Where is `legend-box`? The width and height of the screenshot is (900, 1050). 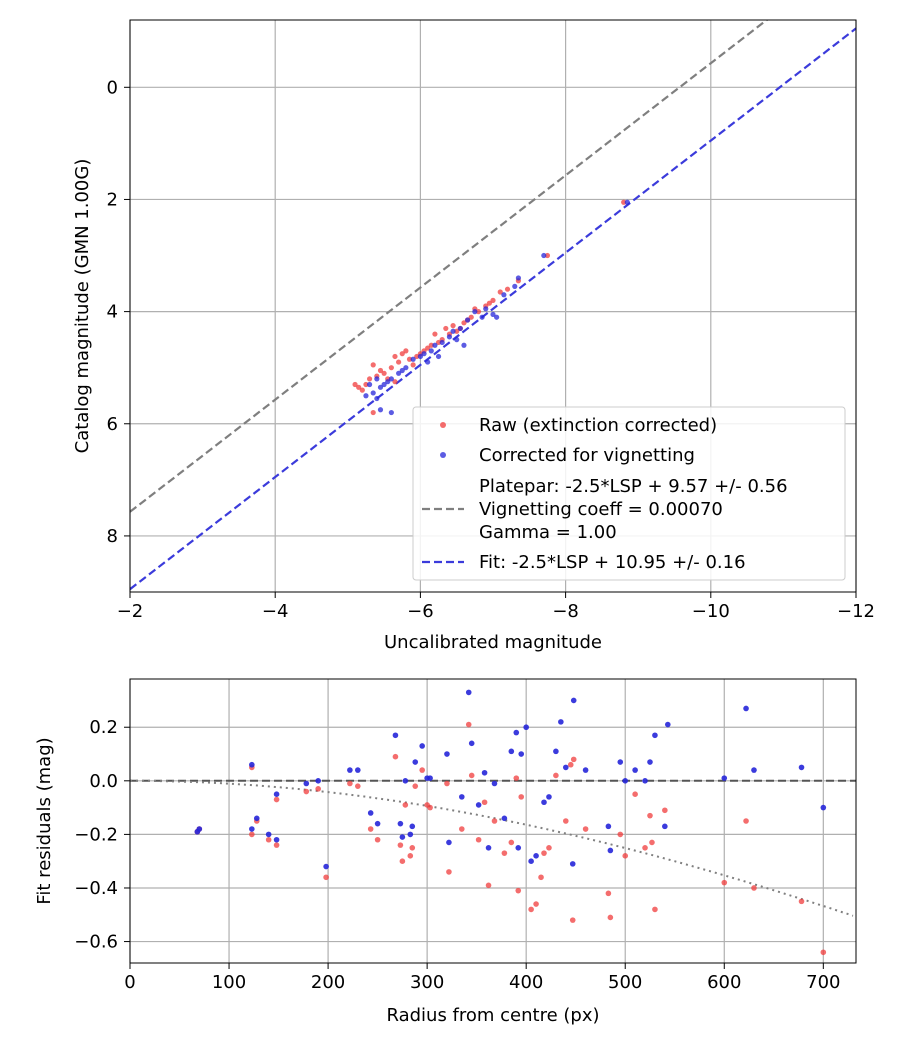 legend-box is located at coordinates (629, 493).